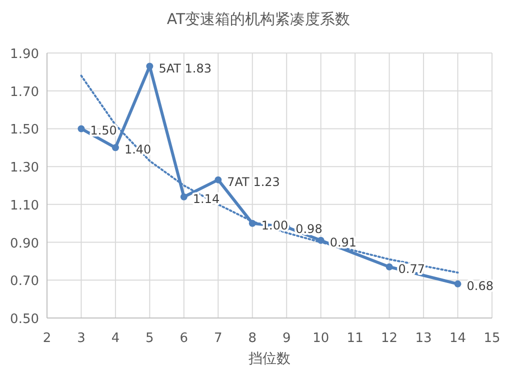 This screenshot has width=517, height=388. What do you see at coordinates (115, 338) in the screenshot?
I see `x-tick-label: 4` at bounding box center [115, 338].